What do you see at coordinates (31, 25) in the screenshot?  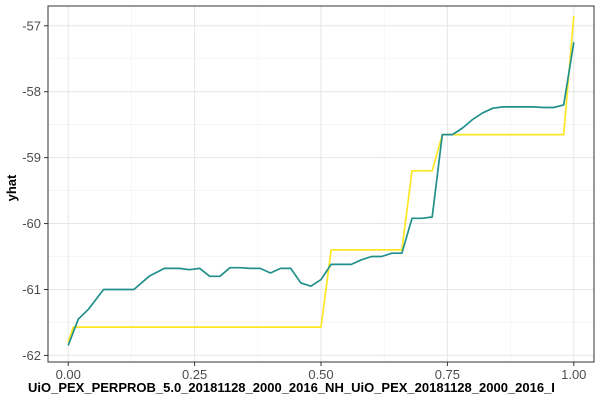 I see `y-tick-label: -57` at bounding box center [31, 25].